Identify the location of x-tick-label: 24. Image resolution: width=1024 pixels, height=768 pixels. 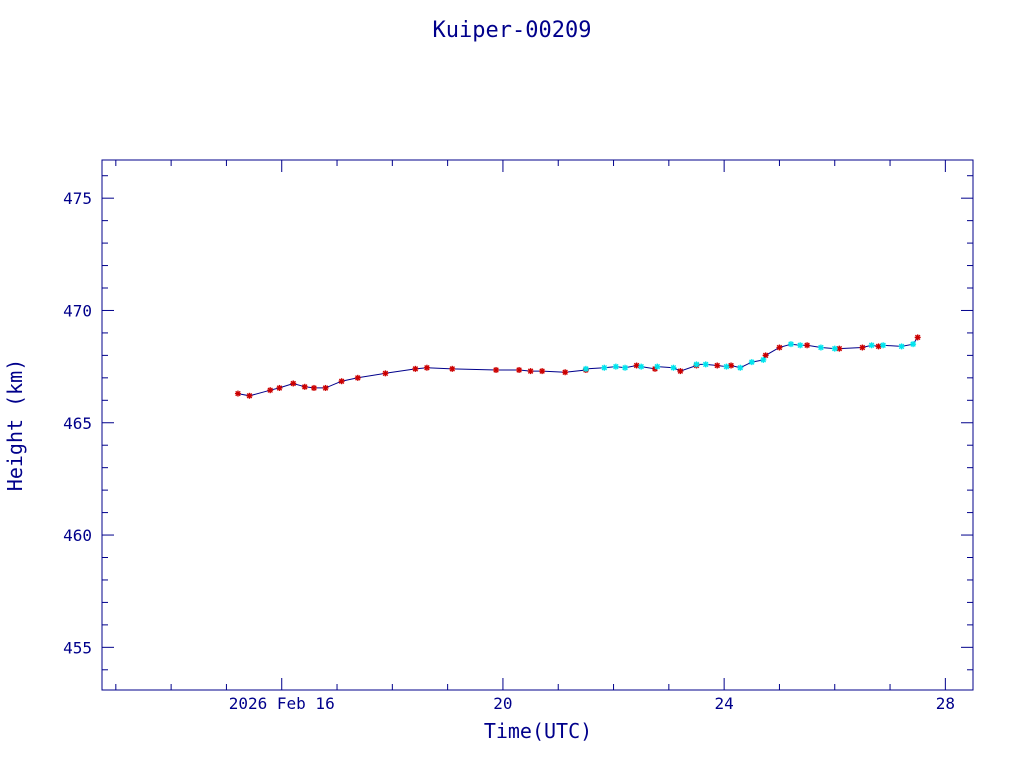
(724, 703).